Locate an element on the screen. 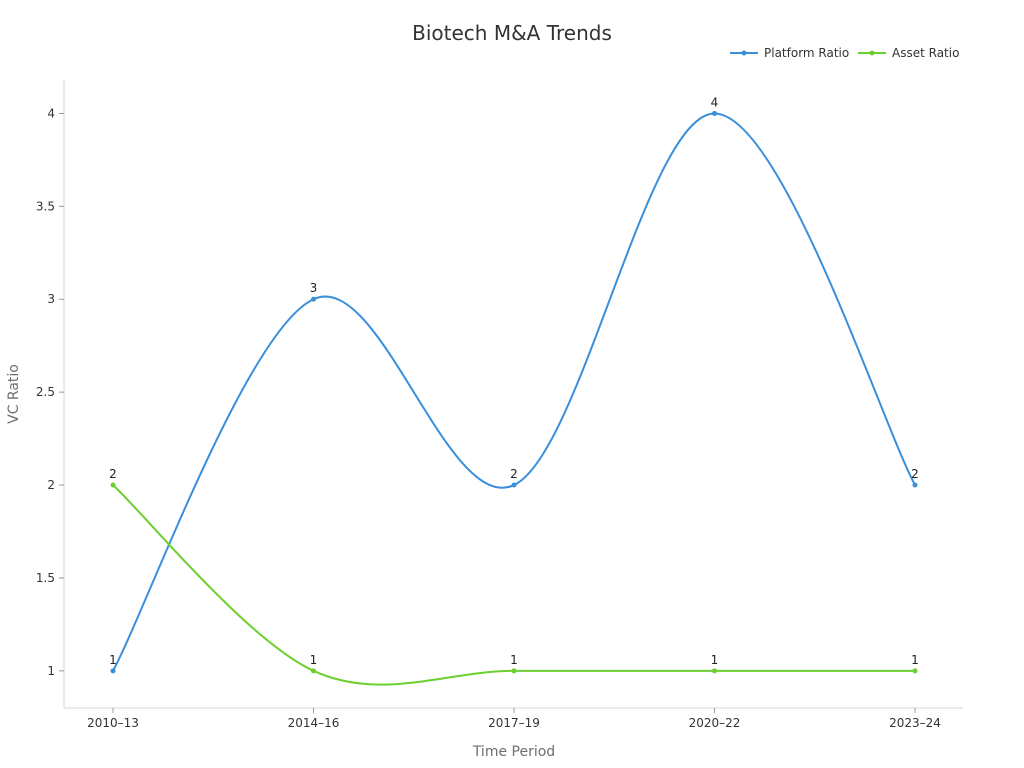 The width and height of the screenshot is (1024, 768). x-tick-label: 2014–16 is located at coordinates (314, 723).